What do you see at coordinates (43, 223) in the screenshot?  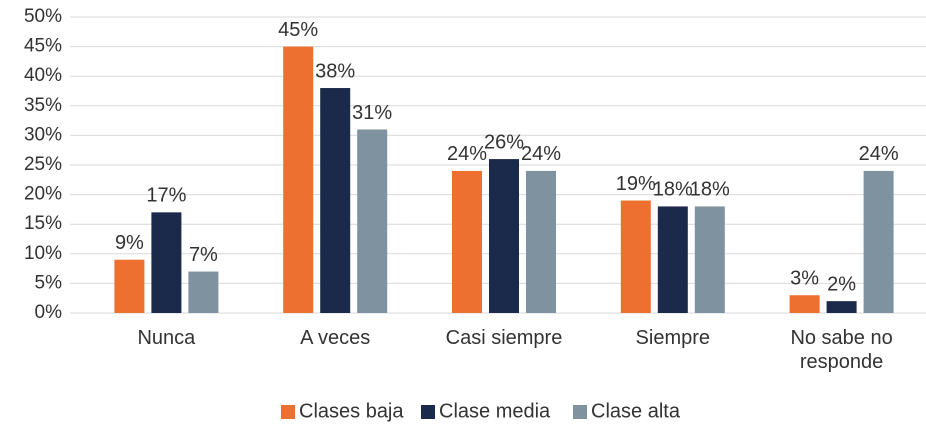 I see `y-tick-label: 15%` at bounding box center [43, 223].